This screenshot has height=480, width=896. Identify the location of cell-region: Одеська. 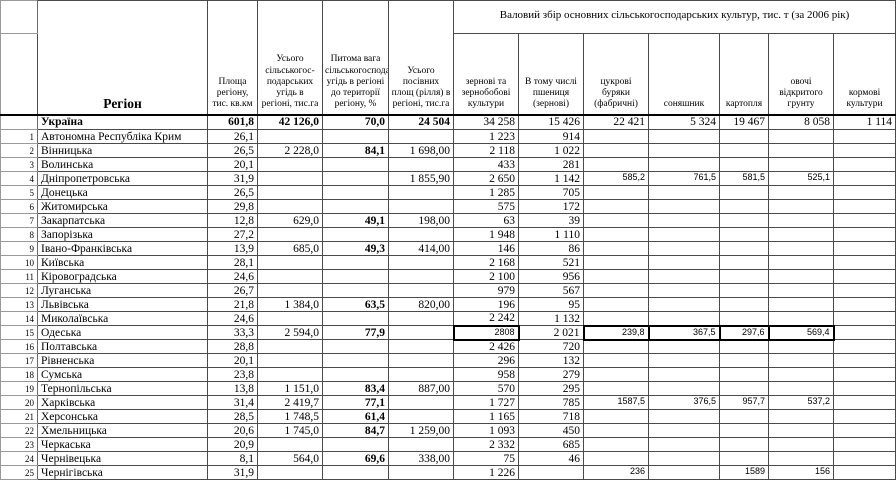
(122, 332).